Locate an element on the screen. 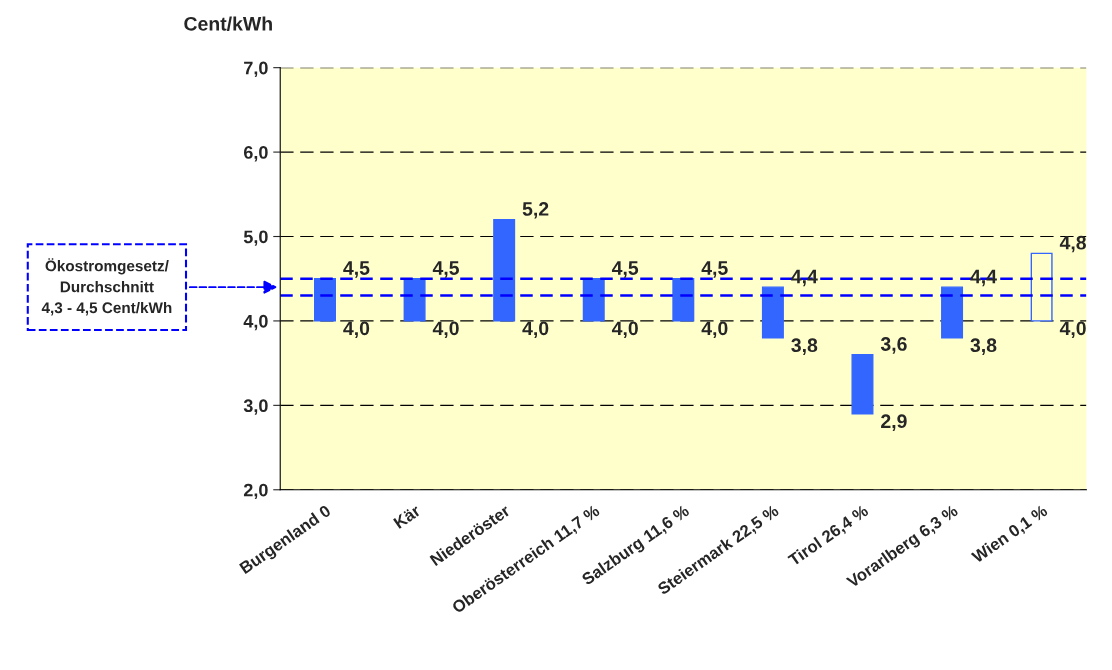 This screenshot has height=670, width=1112. annotation: 2,9 is located at coordinates (894, 422).